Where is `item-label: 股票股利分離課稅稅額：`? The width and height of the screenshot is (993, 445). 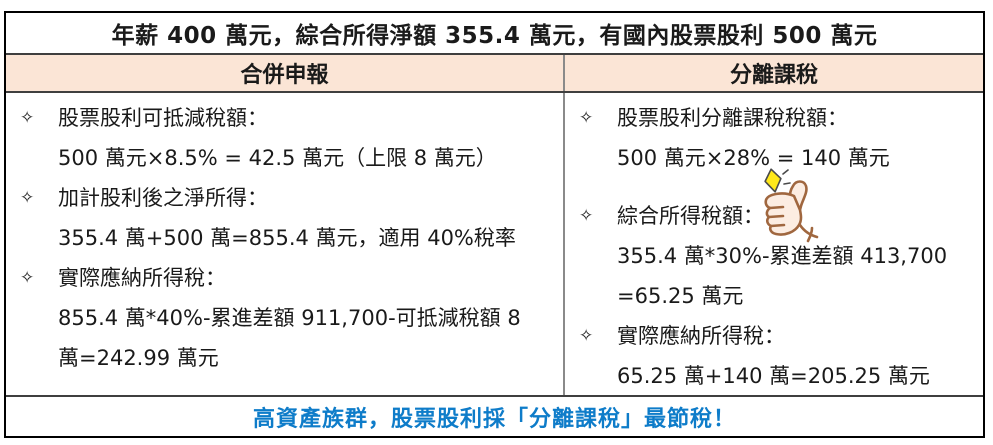 item-label: 股票股利分離課稅稅額： is located at coordinates (732, 118).